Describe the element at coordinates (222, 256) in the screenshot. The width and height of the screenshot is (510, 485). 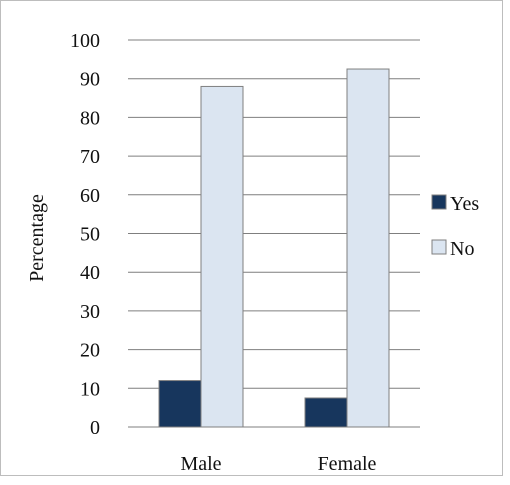
I see `bar-no-male` at that location.